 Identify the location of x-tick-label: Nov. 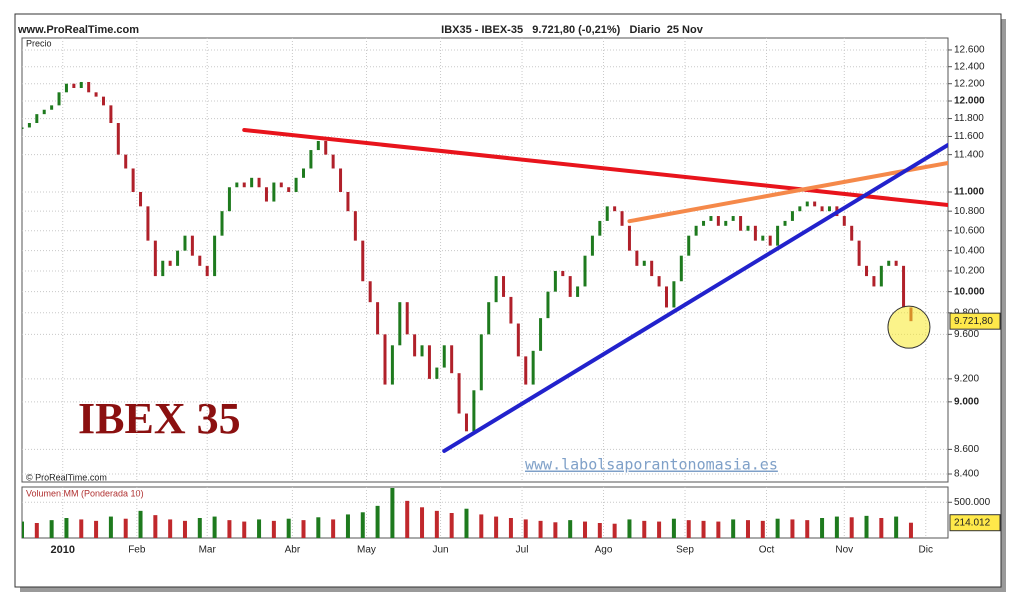
(844, 550).